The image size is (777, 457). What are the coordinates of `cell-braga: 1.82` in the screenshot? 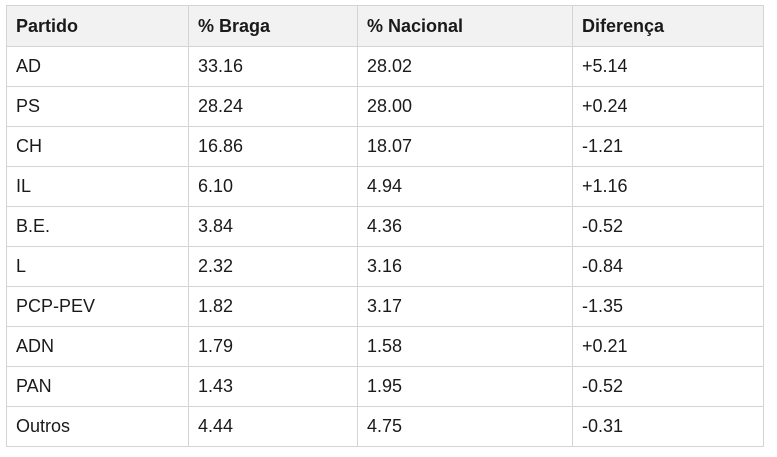 It's located at (273, 306).